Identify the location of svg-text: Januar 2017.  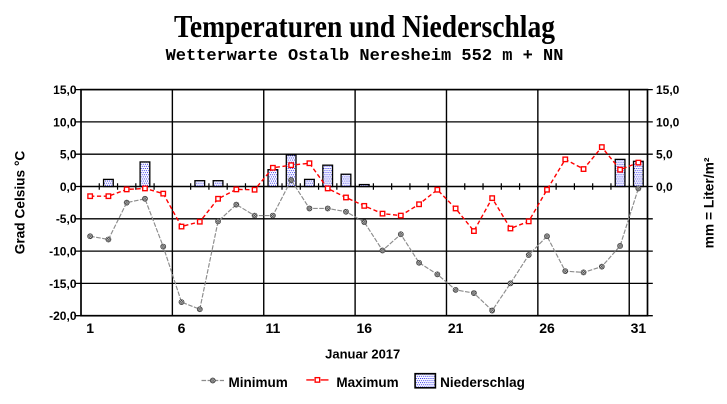
(362, 354).